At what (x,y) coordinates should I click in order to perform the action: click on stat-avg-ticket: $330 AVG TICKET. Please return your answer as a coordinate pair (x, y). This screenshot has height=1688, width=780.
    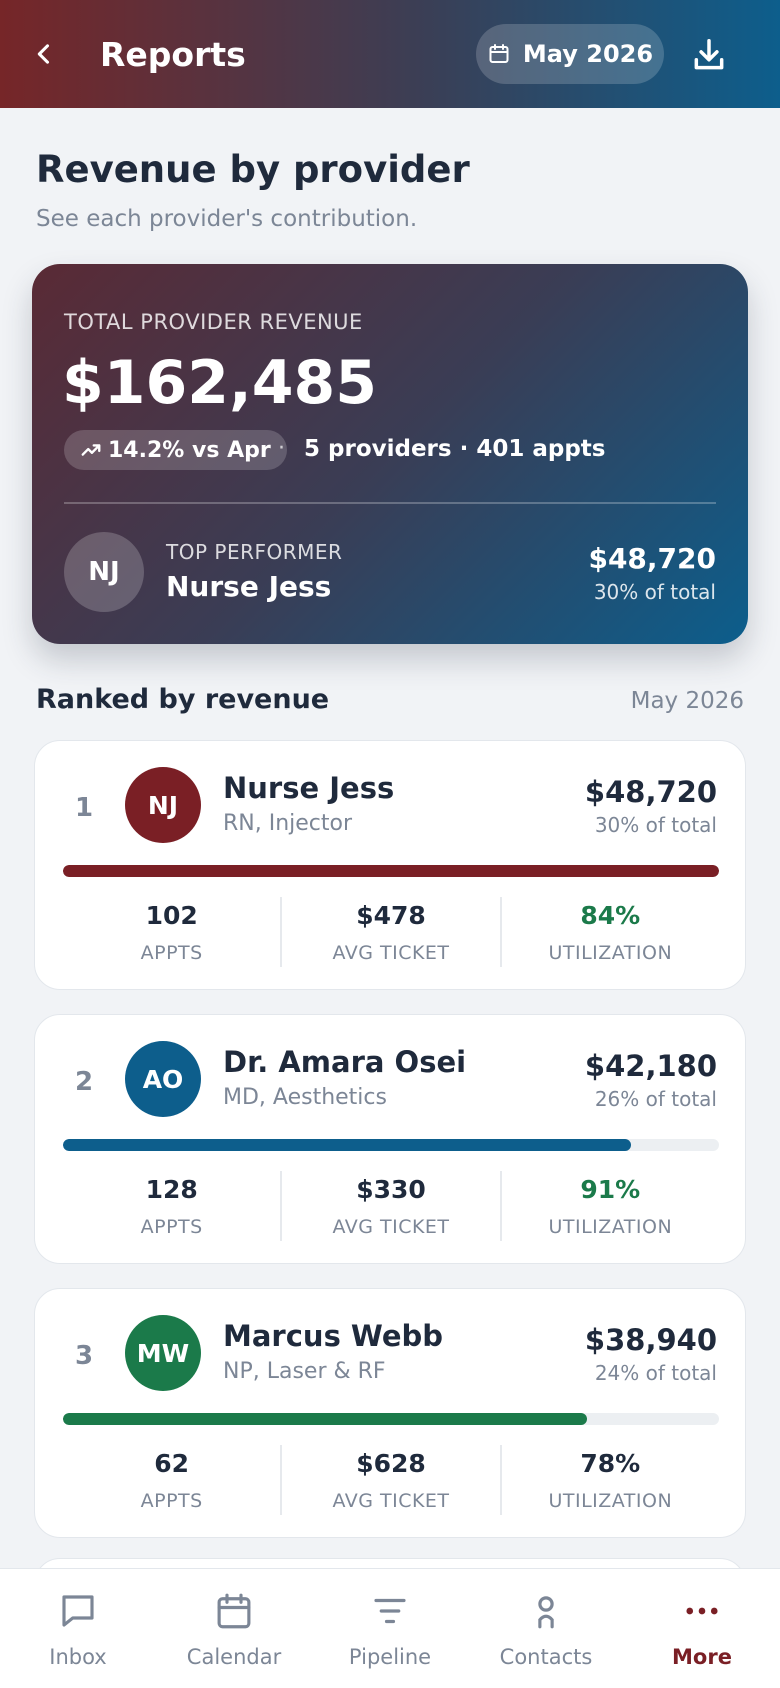
    Looking at the image, I should click on (389, 1206).